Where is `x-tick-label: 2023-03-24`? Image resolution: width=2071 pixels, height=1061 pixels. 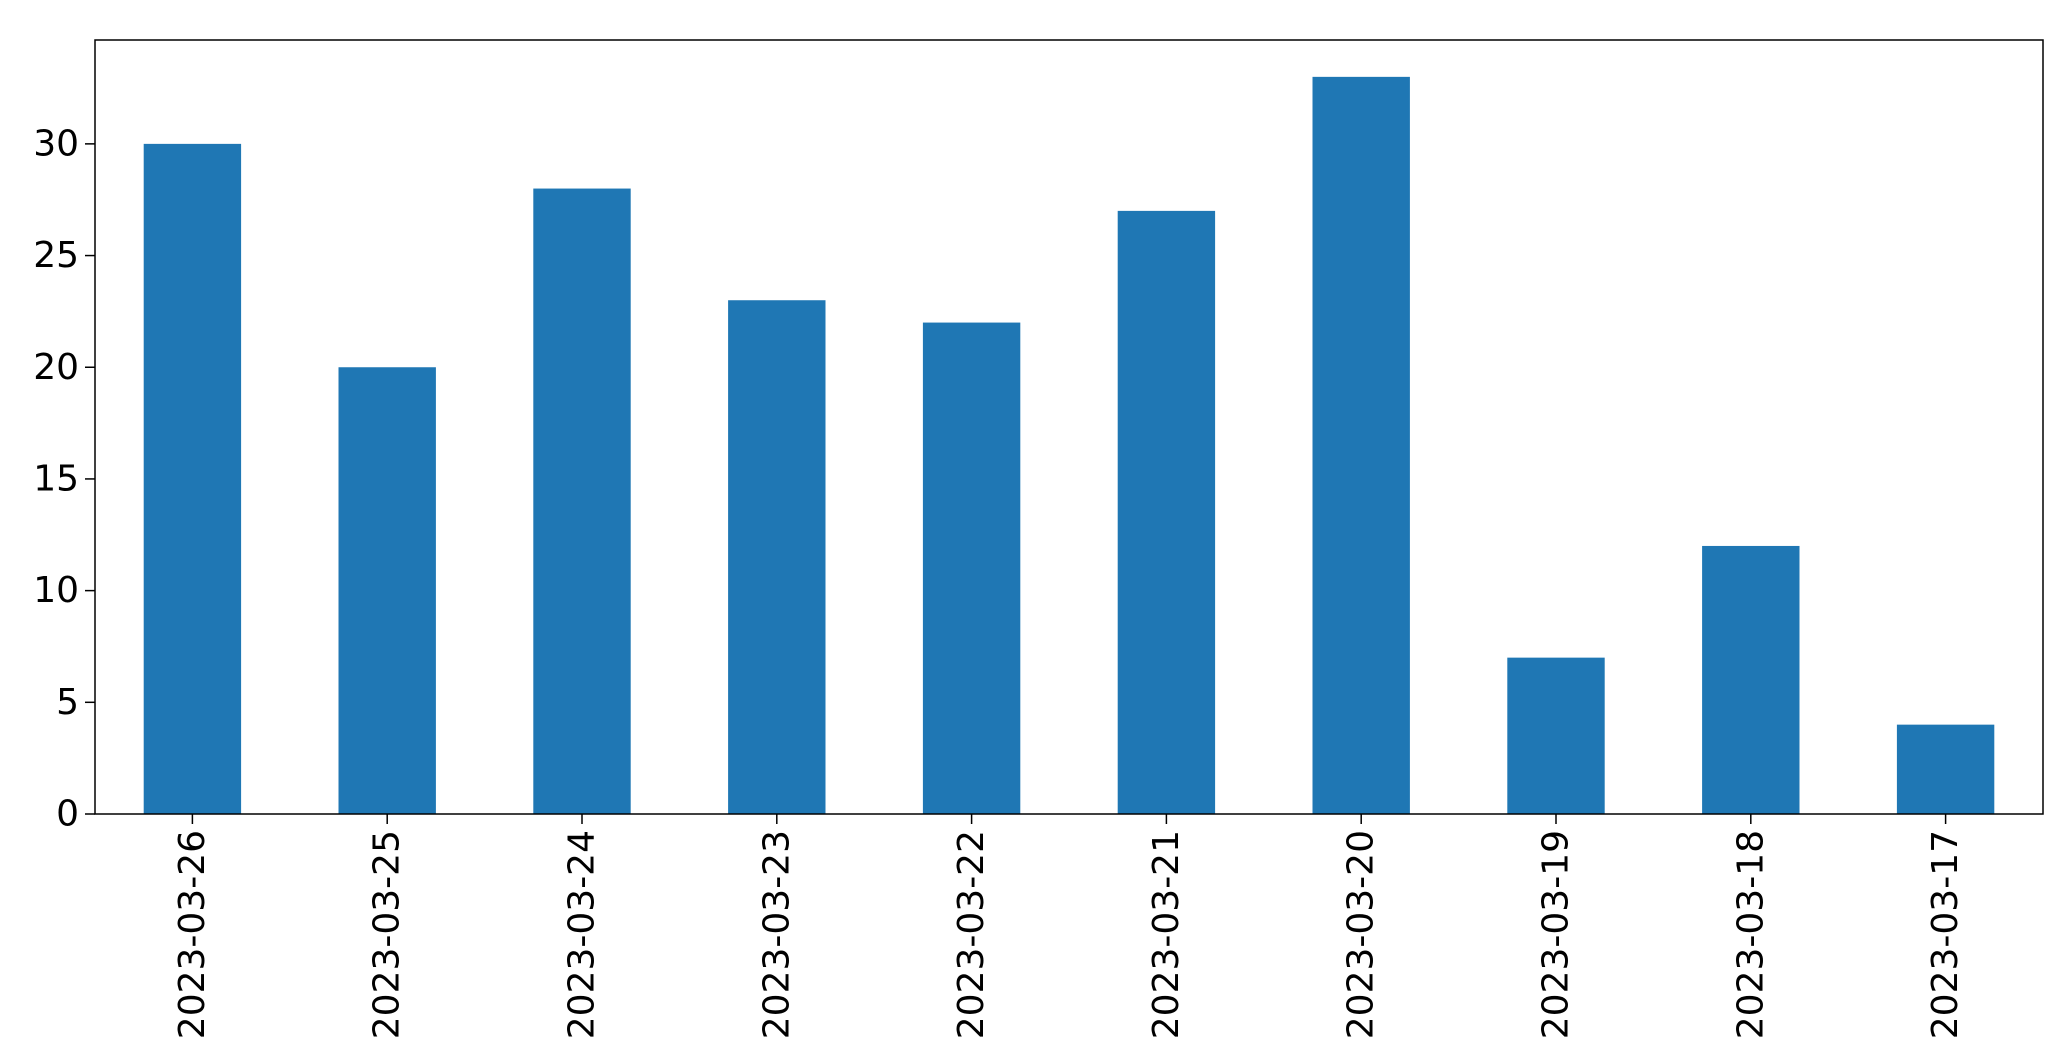 x-tick-label: 2023-03-24 is located at coordinates (582, 934).